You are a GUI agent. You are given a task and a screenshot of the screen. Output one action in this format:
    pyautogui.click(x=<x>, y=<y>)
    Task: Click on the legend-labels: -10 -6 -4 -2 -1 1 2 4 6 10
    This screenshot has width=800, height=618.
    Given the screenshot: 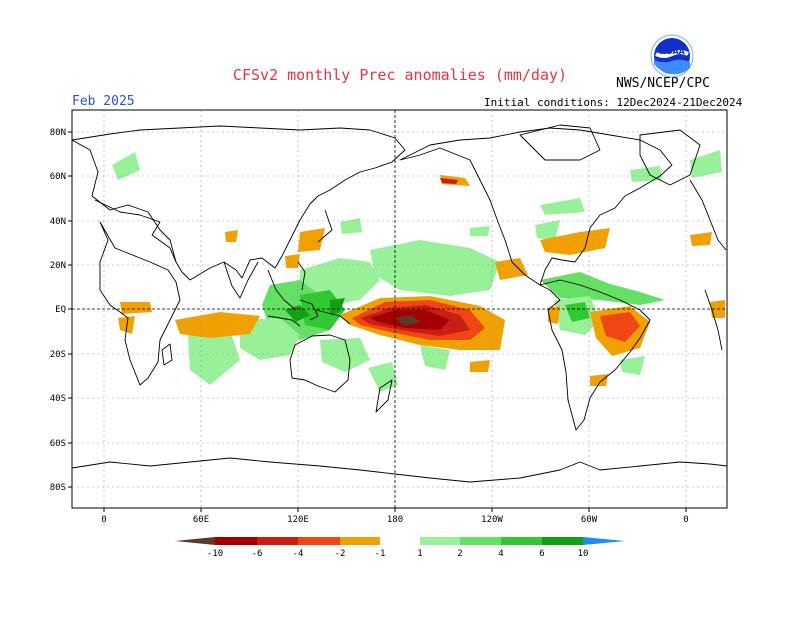 What is the action you would take?
    pyautogui.click(x=398, y=554)
    